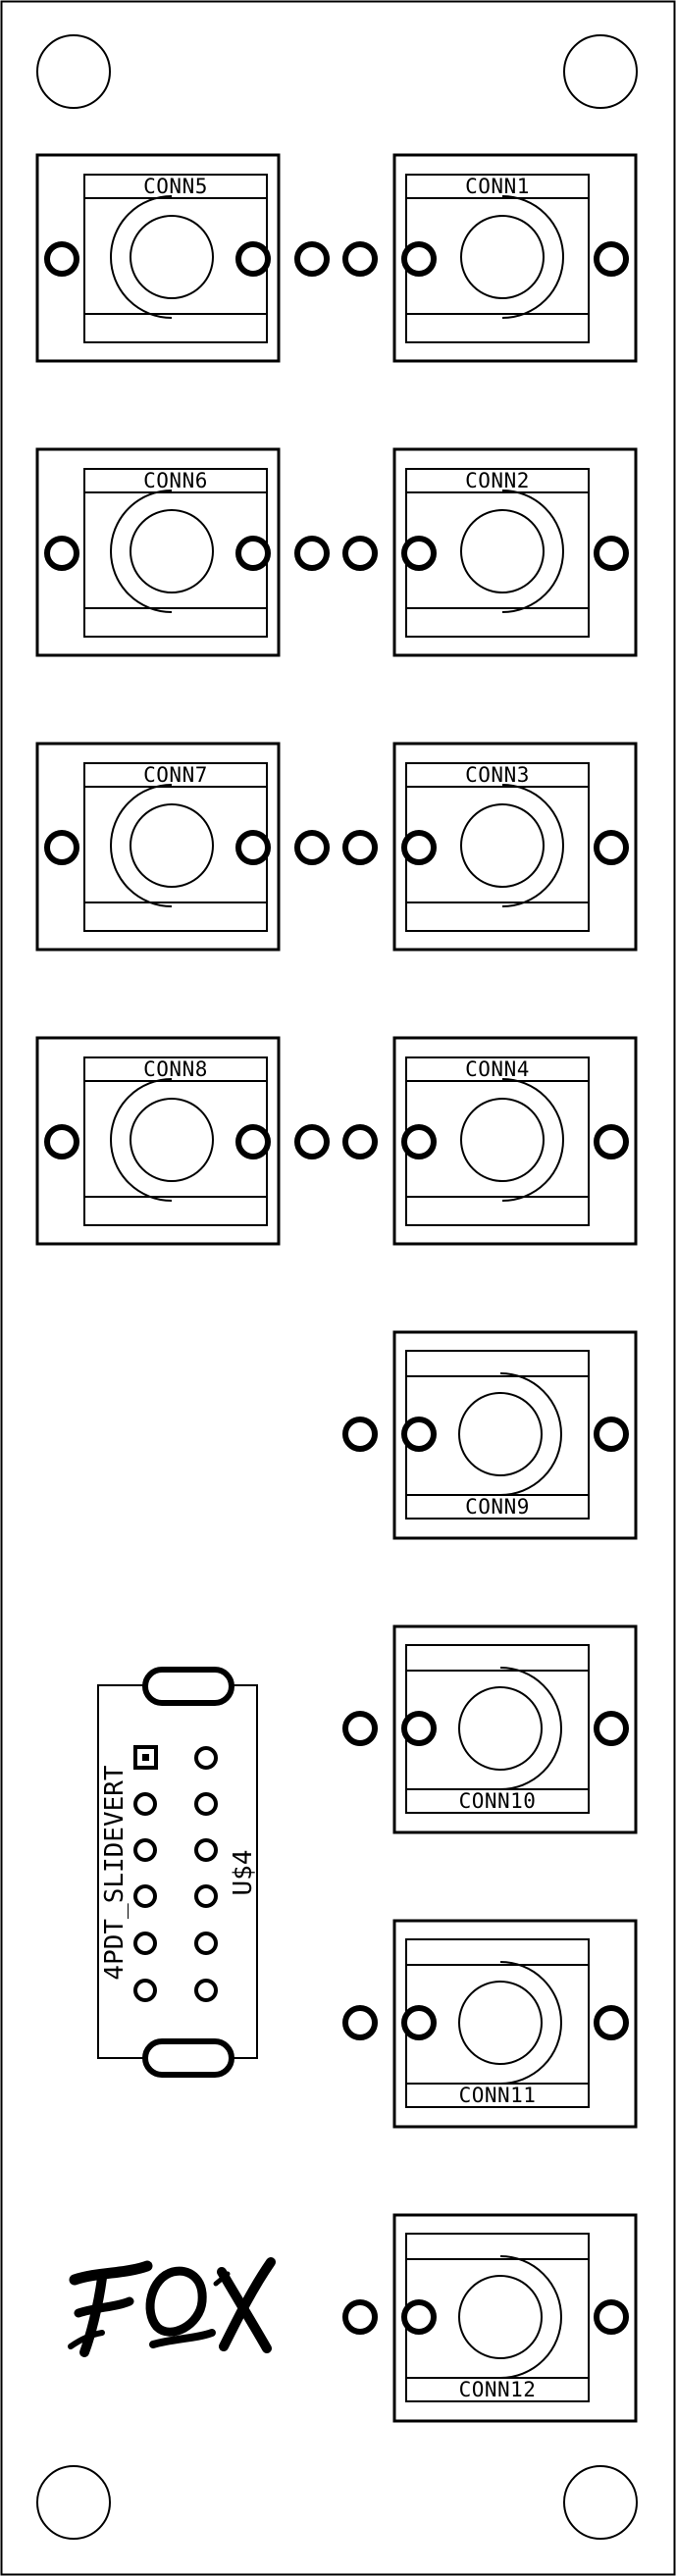 This screenshot has height=2576, width=676. Describe the element at coordinates (336, 847) in the screenshot. I see `extra-pads-row3` at that location.